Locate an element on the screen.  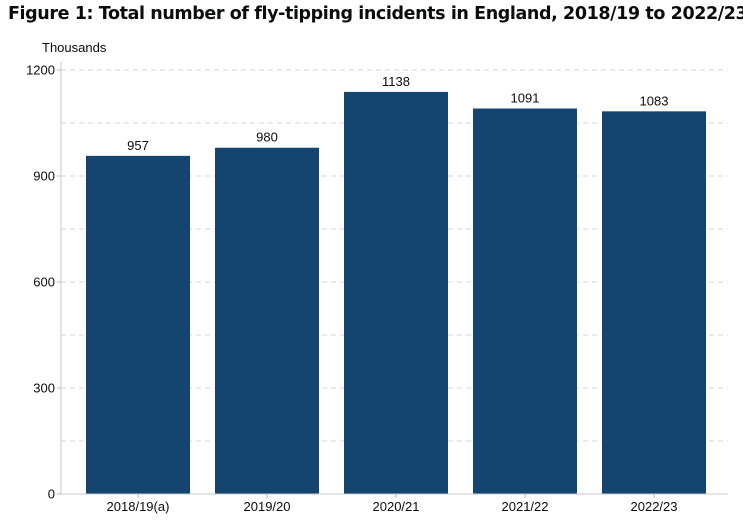
data-label: 980 is located at coordinates (267, 137).